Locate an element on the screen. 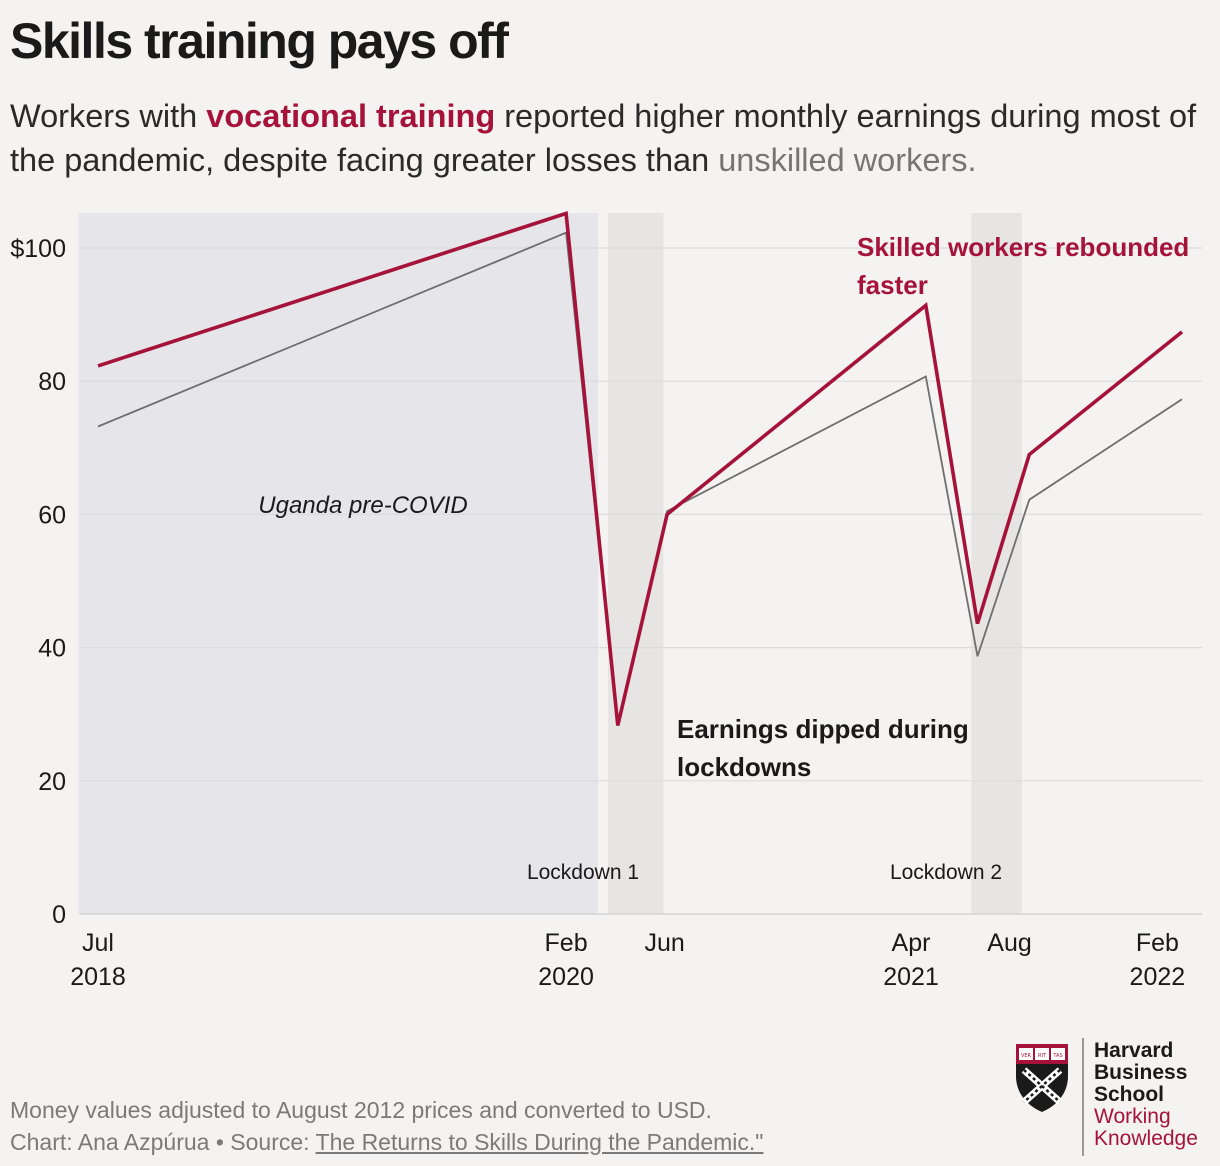  y-tick-label: 80 is located at coordinates (52, 382).